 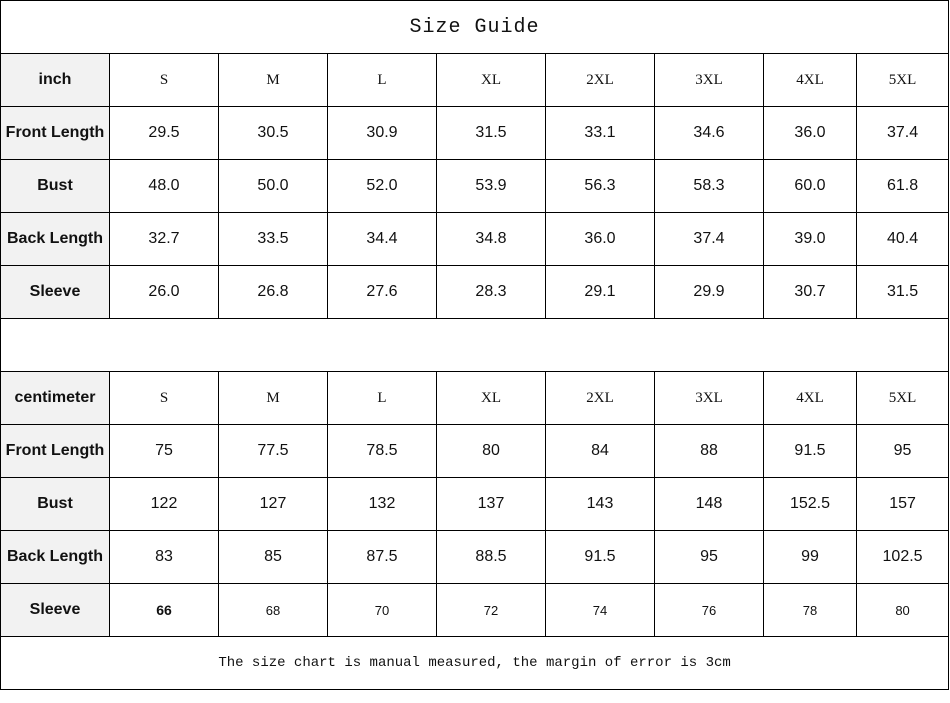 I want to click on inch-header-row: inch S M L XL 2XL 3XL 4XL 5XL, so click(x=475, y=80).